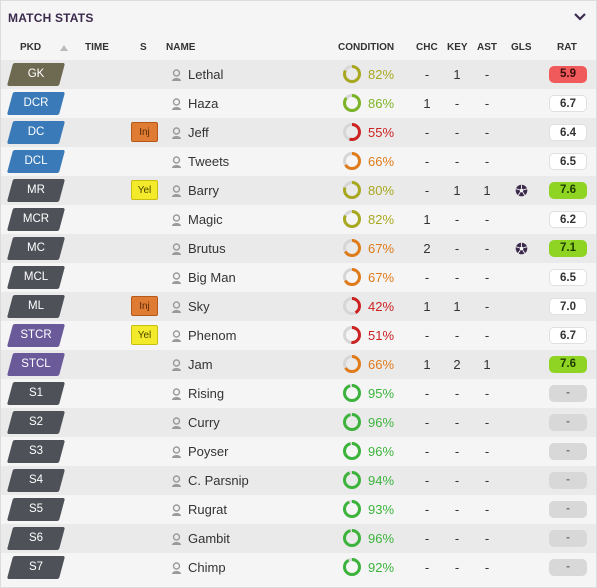 The height and width of the screenshot is (588, 597). I want to click on player-name: Magic, so click(205, 219).